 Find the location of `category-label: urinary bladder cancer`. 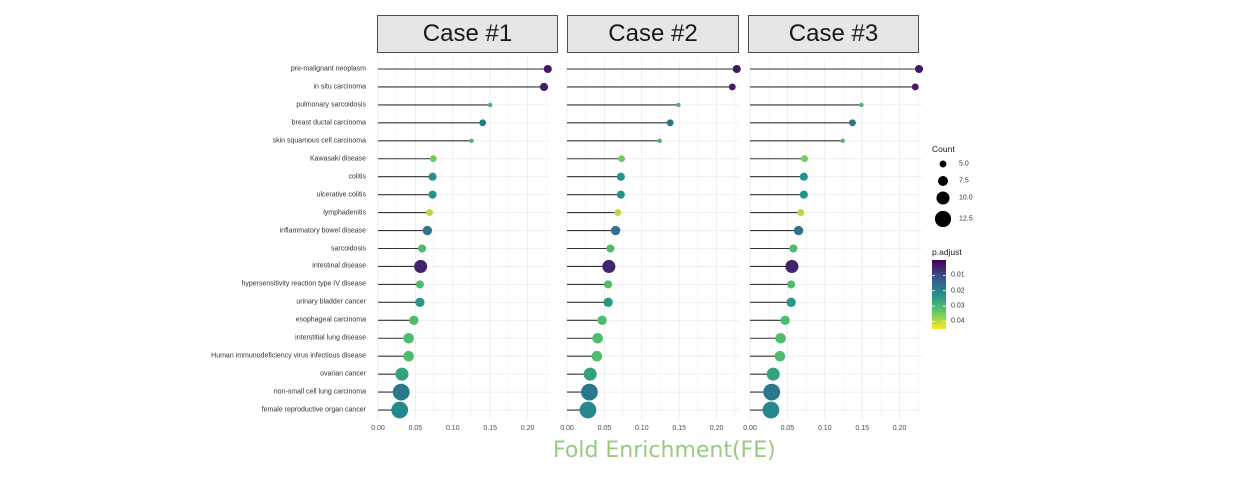

category-label: urinary bladder cancer is located at coordinates (331, 302).